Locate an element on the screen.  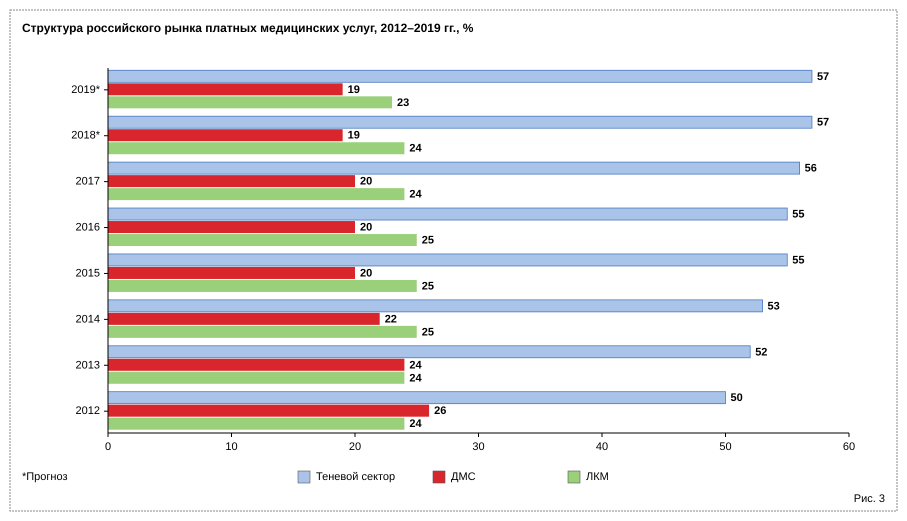
y-tick-label: 2015 is located at coordinates (88, 273).